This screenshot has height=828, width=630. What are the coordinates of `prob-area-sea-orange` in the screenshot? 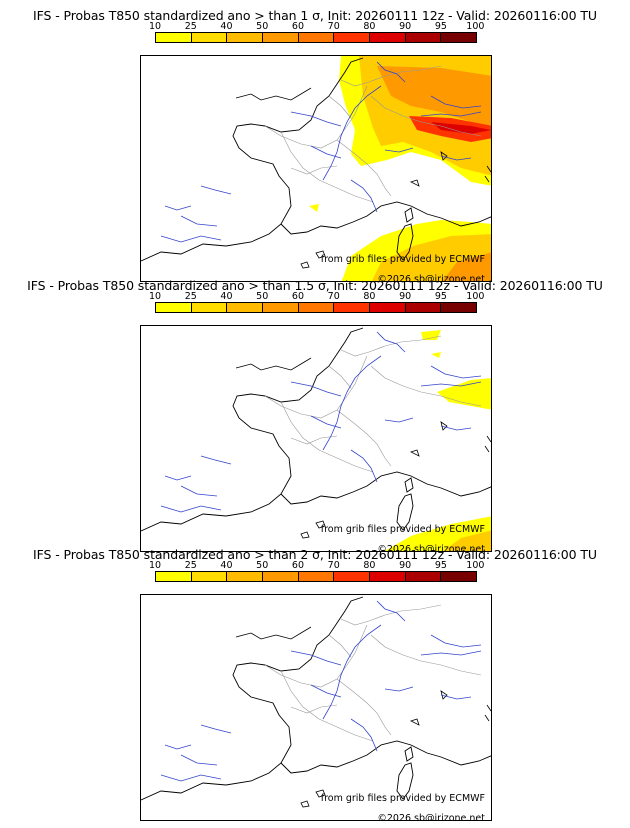 It's located at (466, 266).